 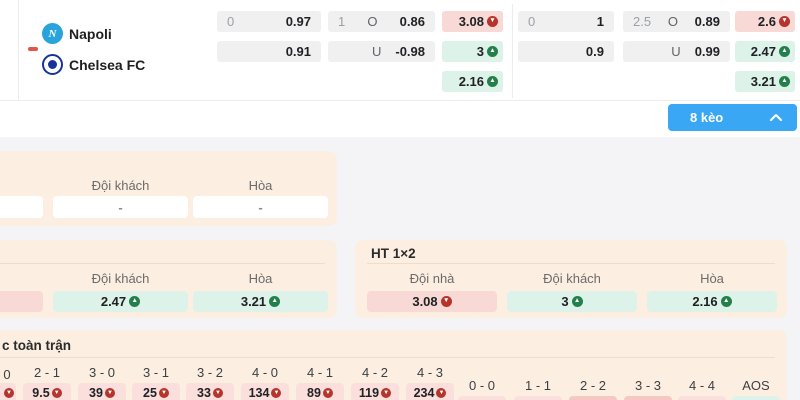 I want to click on score-odds-pill: 33 ▼, so click(x=210, y=391).